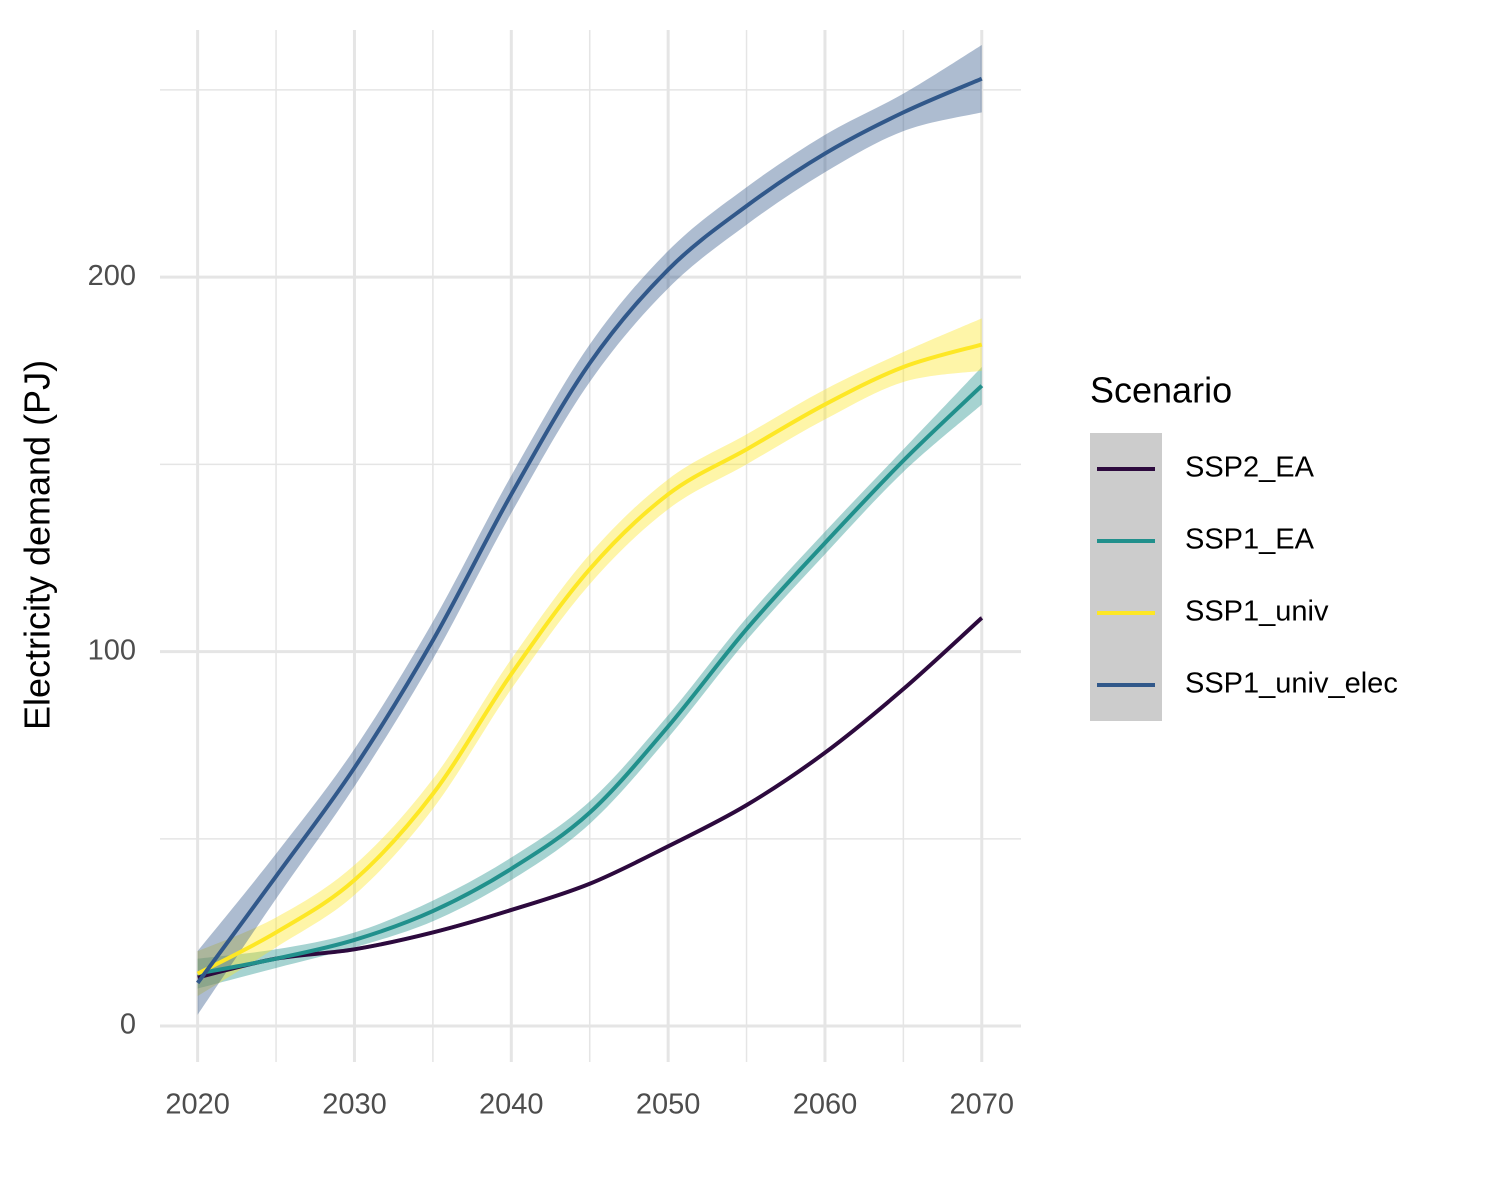 Image resolution: width=1500 pixels, height=1200 pixels. I want to click on y-axis-label: Electricity demand (PJ), so click(37, 545).